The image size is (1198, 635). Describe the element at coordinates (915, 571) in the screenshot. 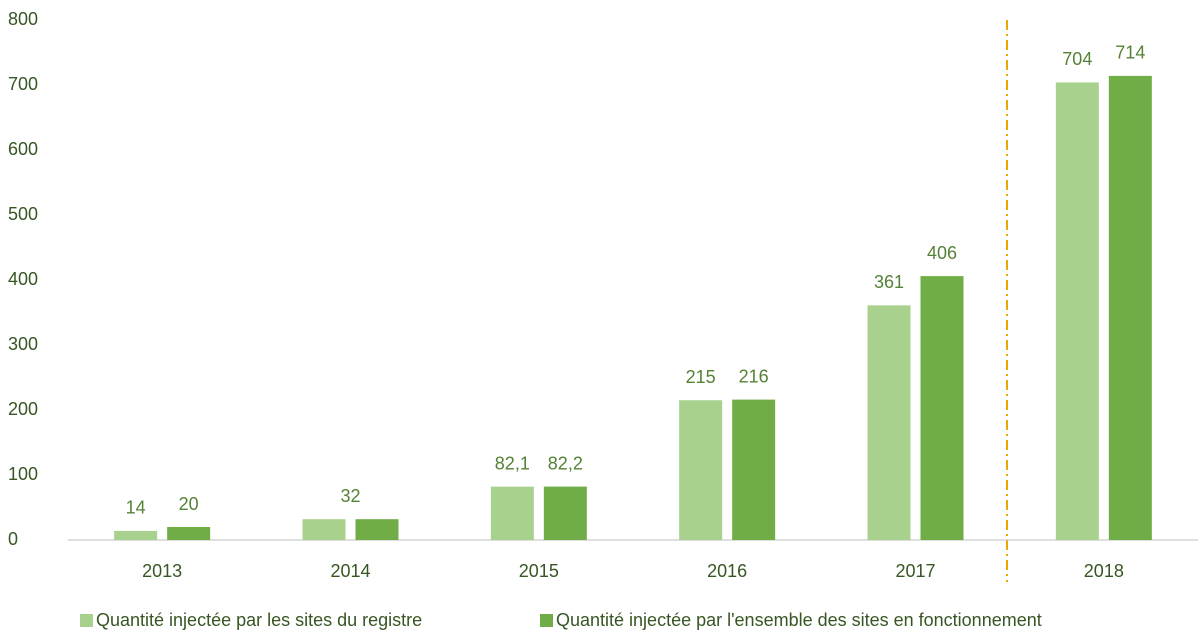

I see `x-tick-label: 2017` at that location.